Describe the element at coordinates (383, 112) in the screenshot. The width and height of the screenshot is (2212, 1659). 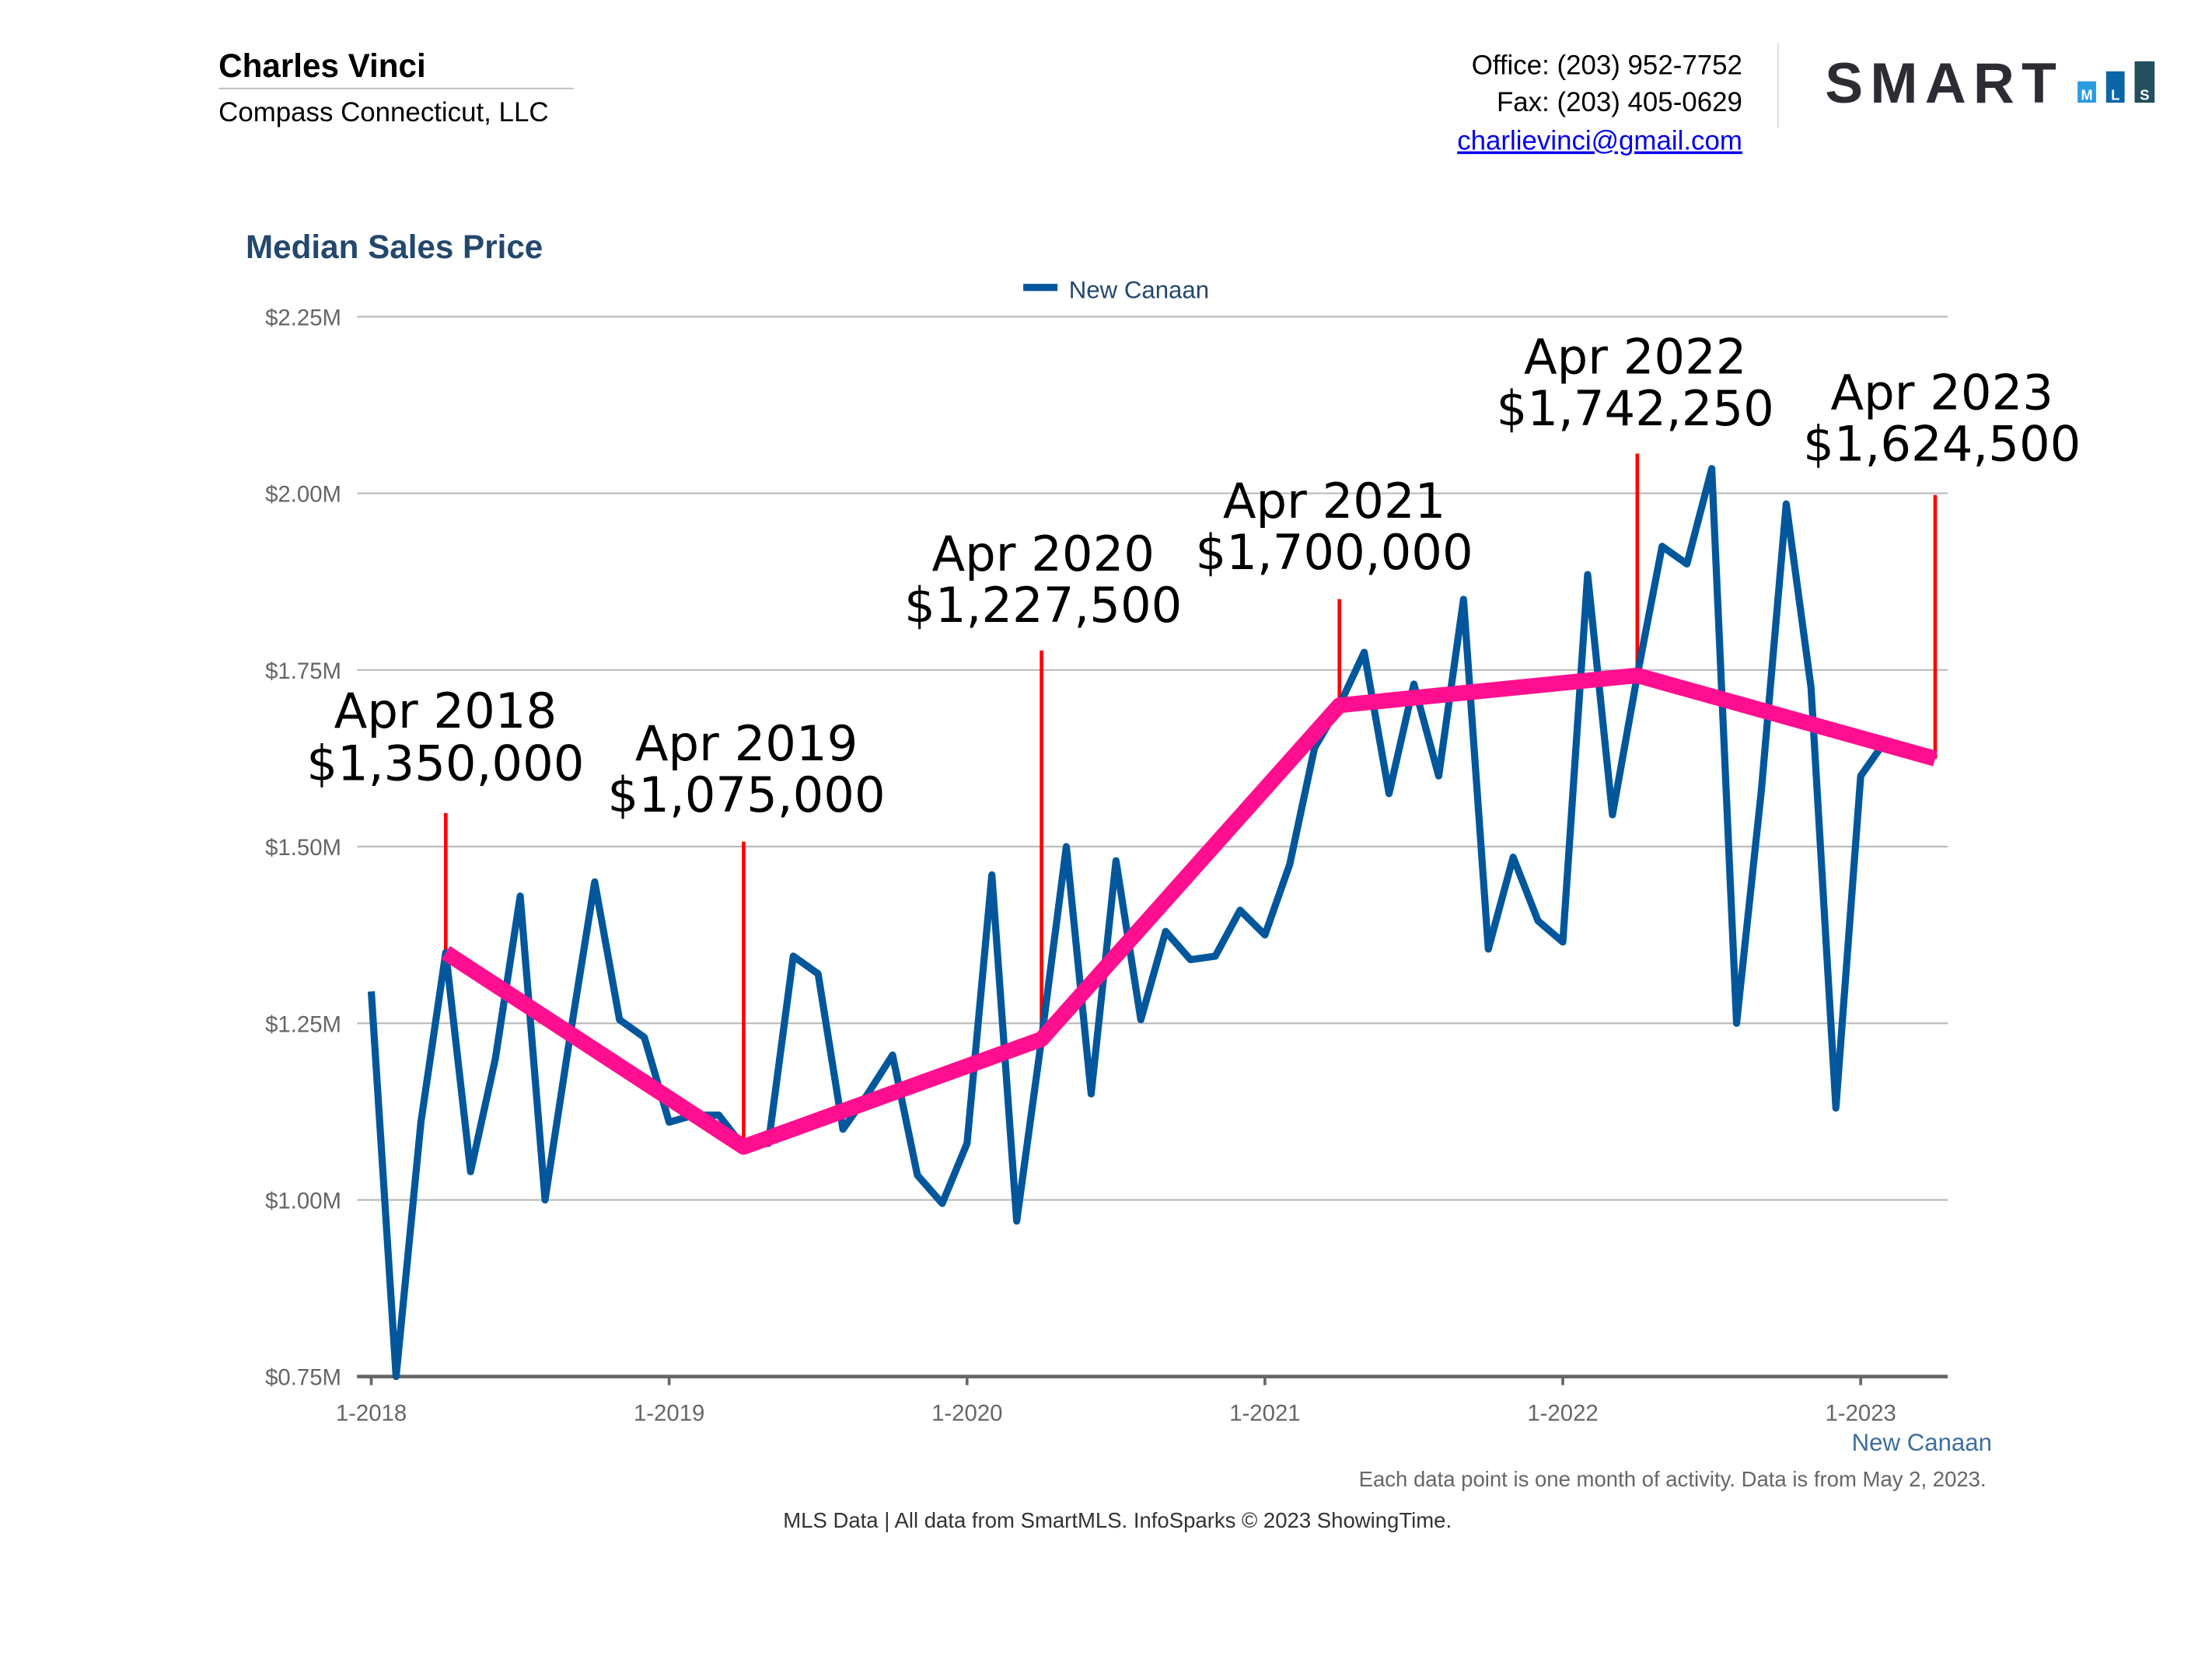
I see `agent-company: Compass Connecticut, LLC` at that location.